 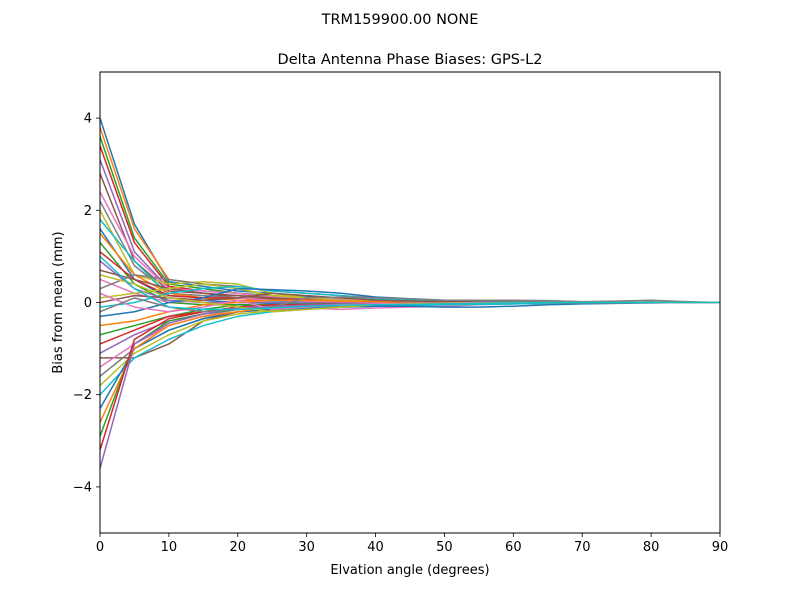 I want to click on x-tick-label: 20, so click(x=238, y=547).